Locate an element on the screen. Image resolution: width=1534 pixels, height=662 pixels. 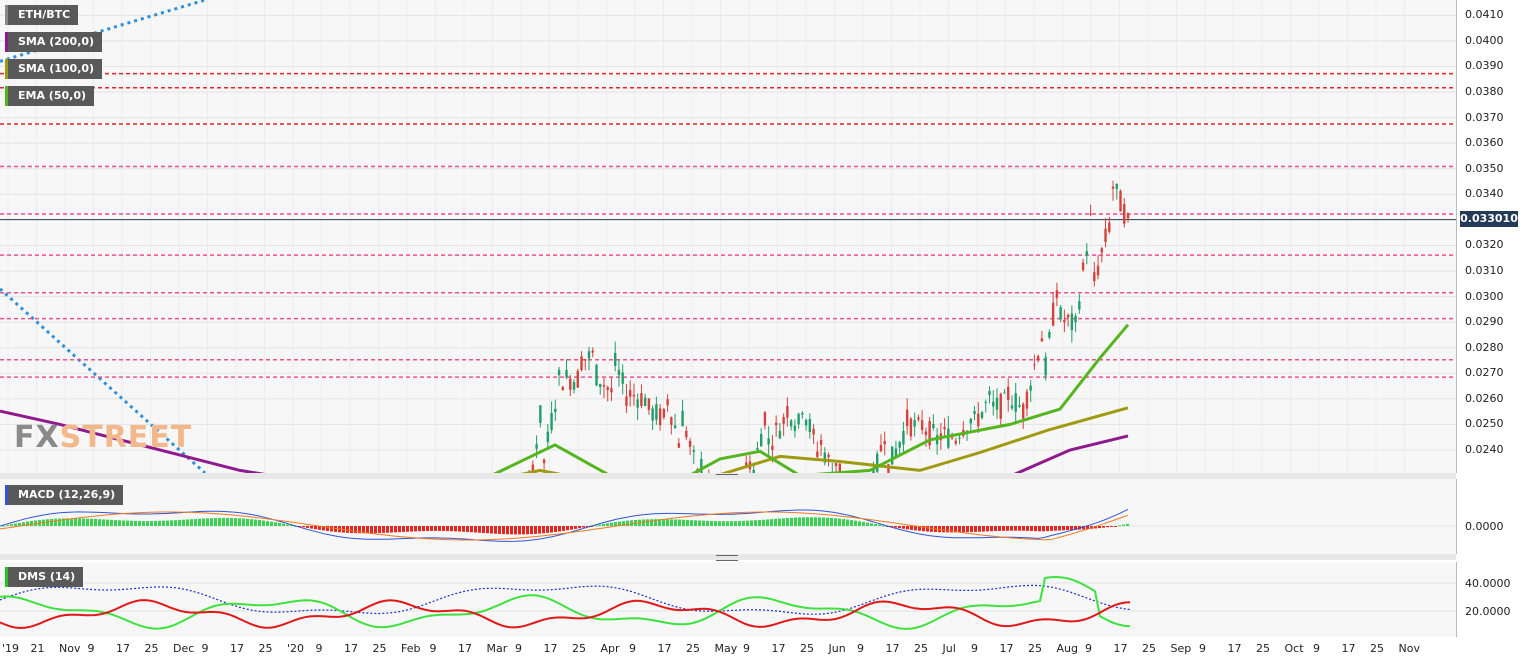
dms-pane is located at coordinates (728, 599).